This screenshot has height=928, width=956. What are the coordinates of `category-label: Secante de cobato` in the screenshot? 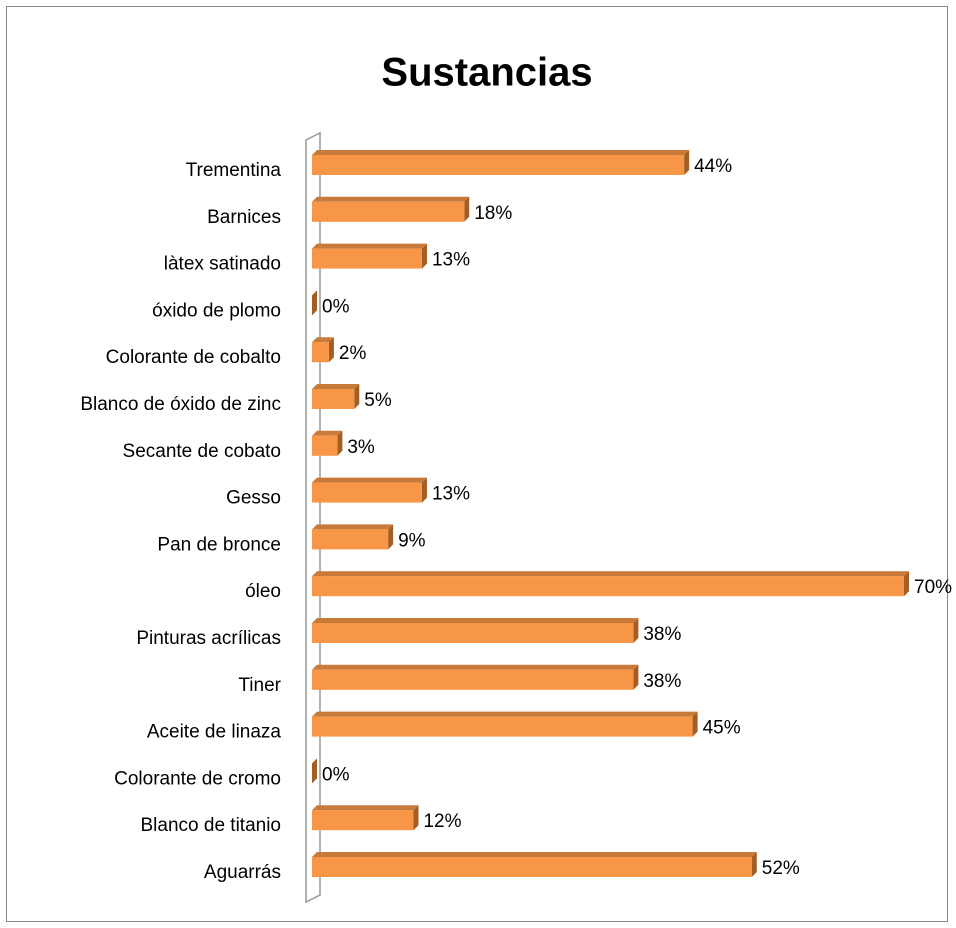 It's located at (202, 451).